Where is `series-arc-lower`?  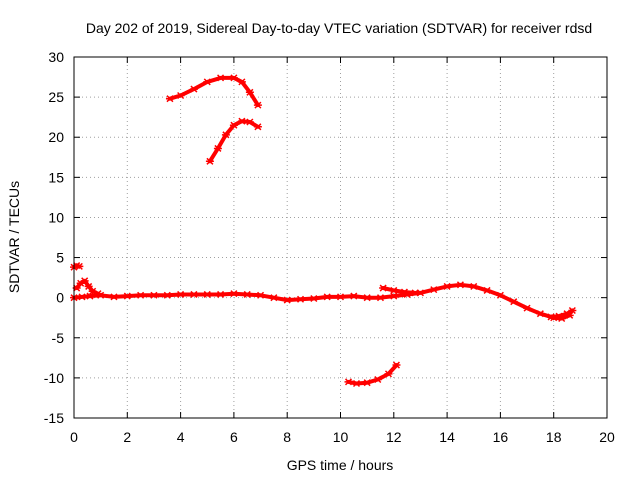
series-arc-lower is located at coordinates (372, 374).